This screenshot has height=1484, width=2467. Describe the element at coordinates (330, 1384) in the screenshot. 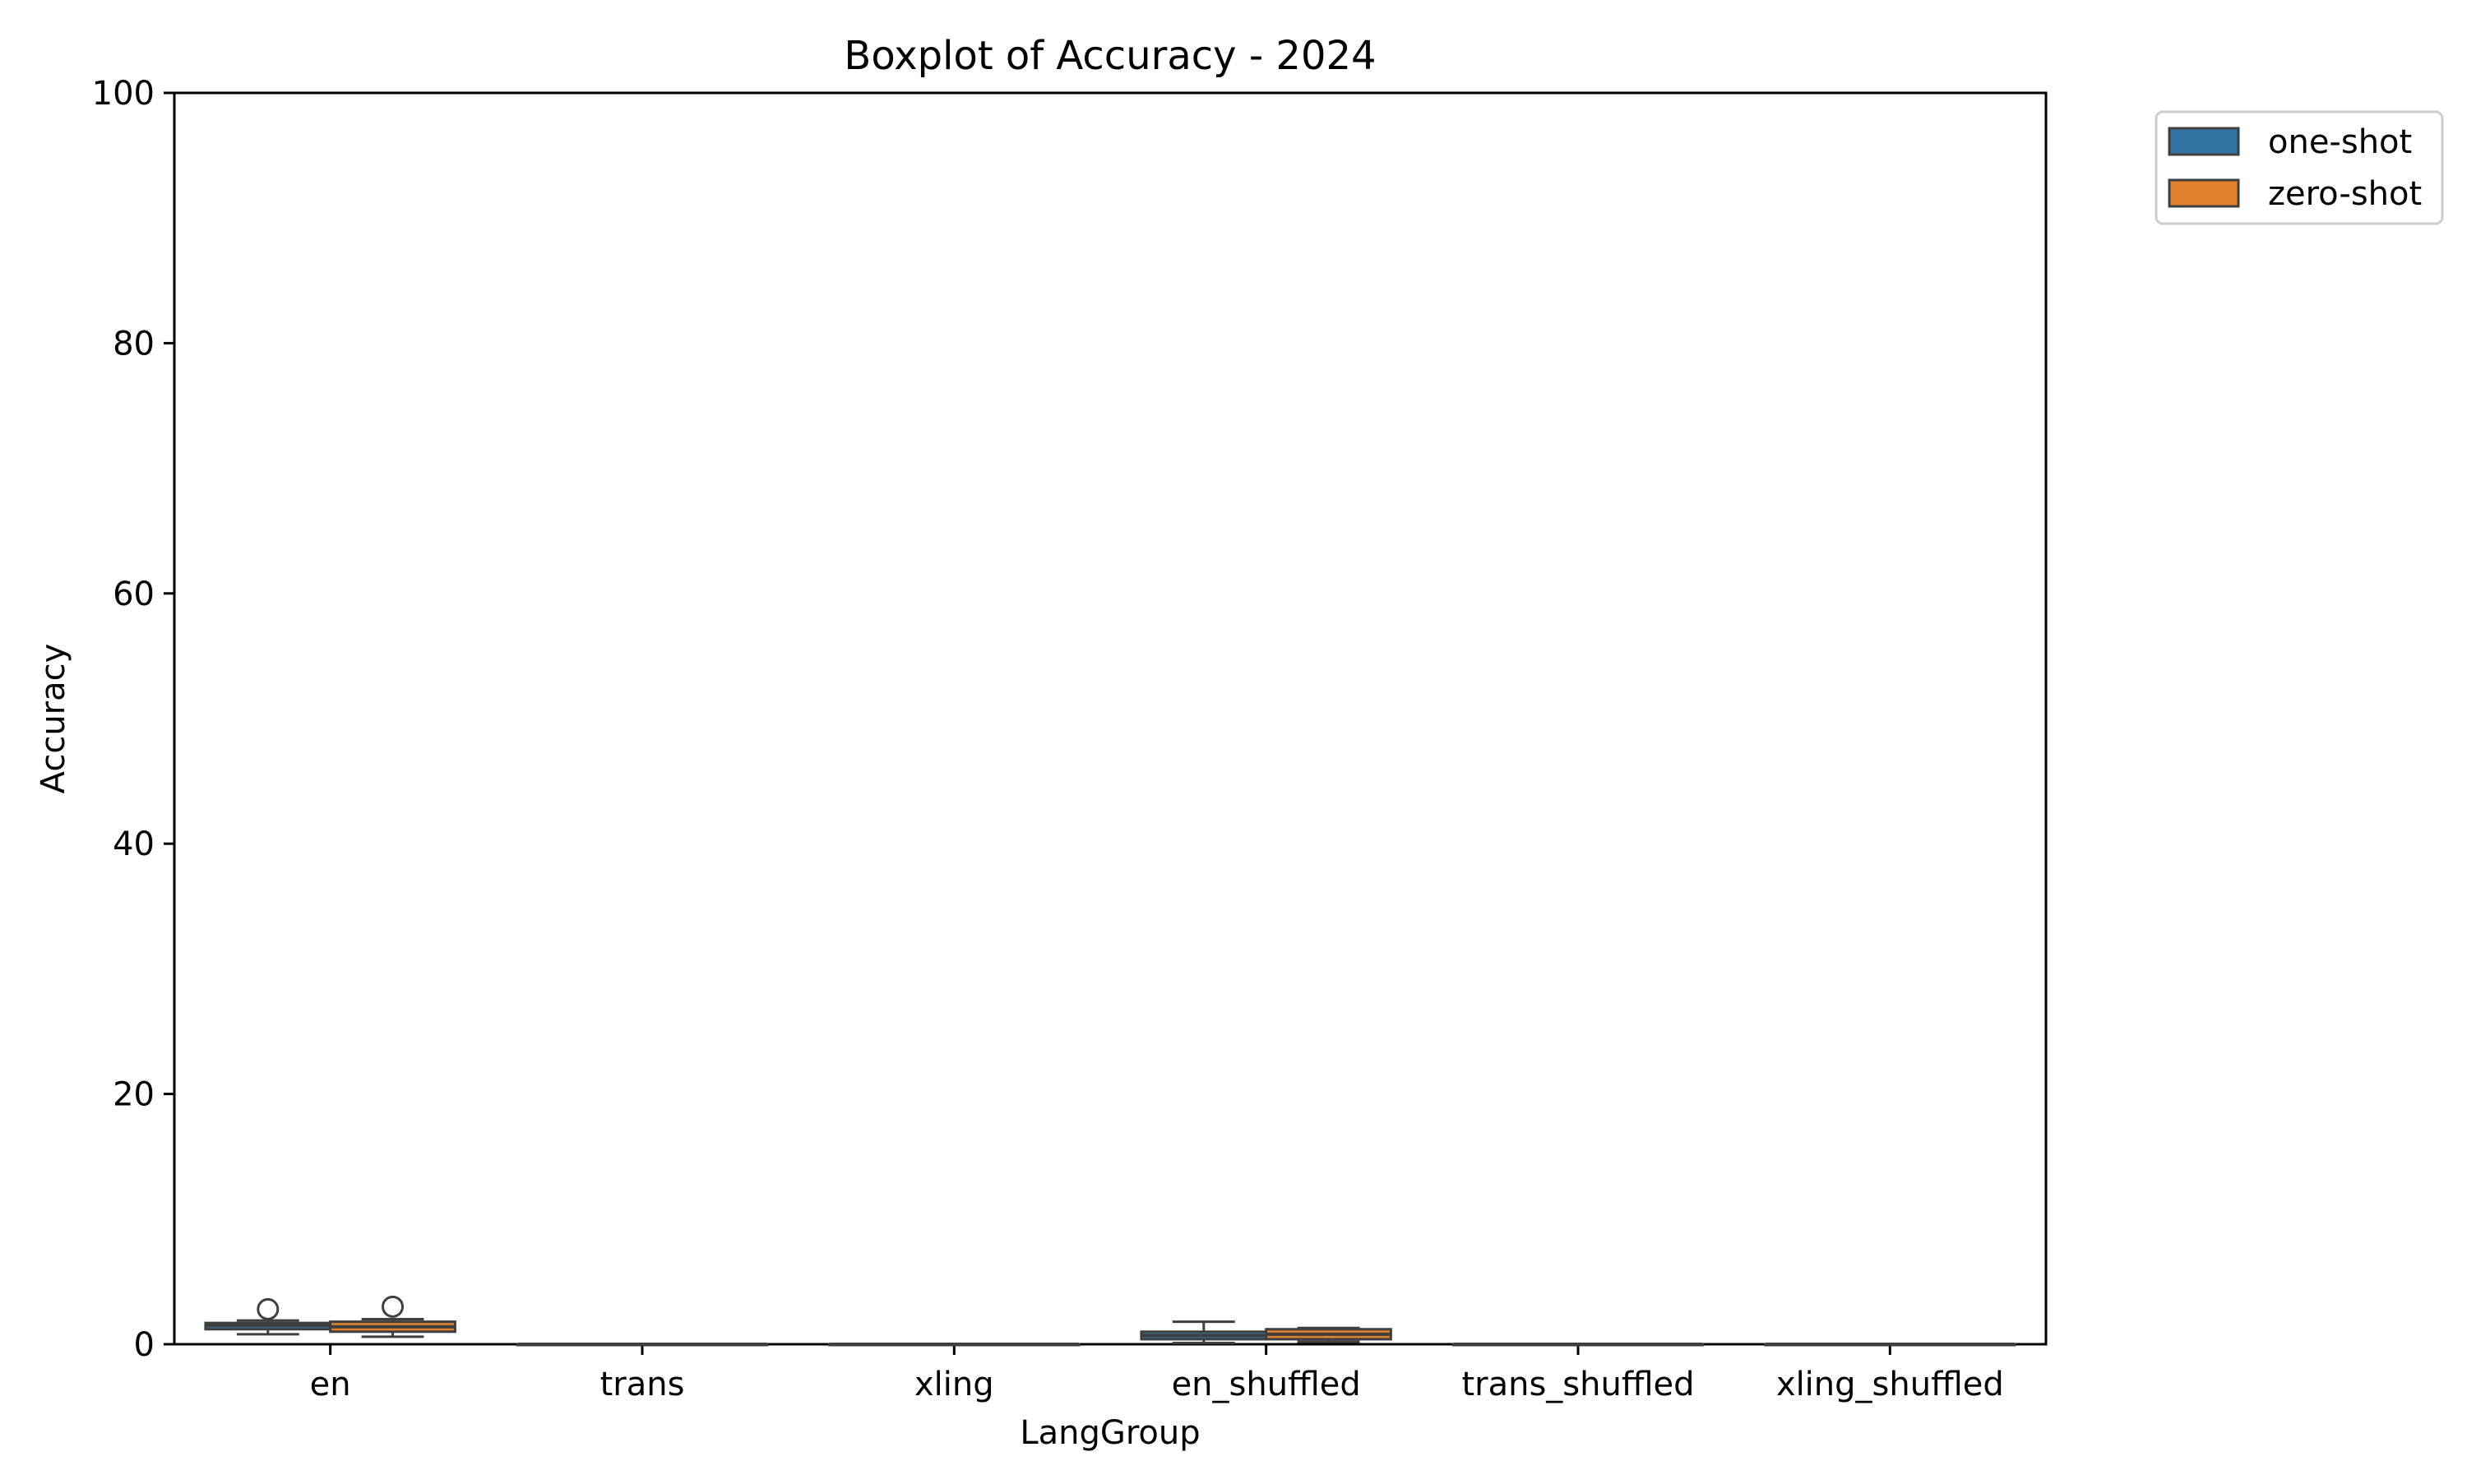

I see `x-tick-label: en` at that location.